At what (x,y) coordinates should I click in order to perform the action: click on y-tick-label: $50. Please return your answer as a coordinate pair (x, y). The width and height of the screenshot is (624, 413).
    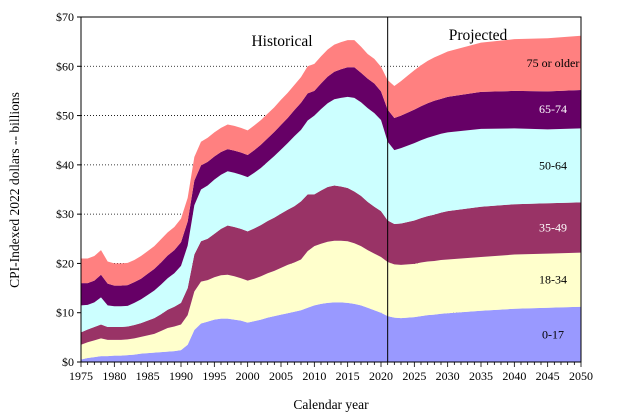
    Looking at the image, I should click on (65, 116).